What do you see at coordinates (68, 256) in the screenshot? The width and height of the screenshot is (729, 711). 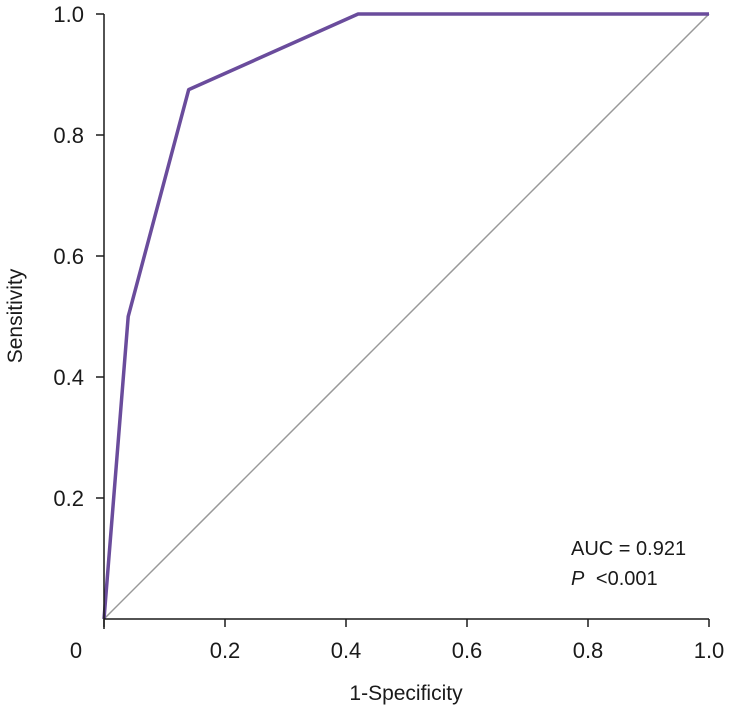 I see `y-tick-label: 0.6` at bounding box center [68, 256].